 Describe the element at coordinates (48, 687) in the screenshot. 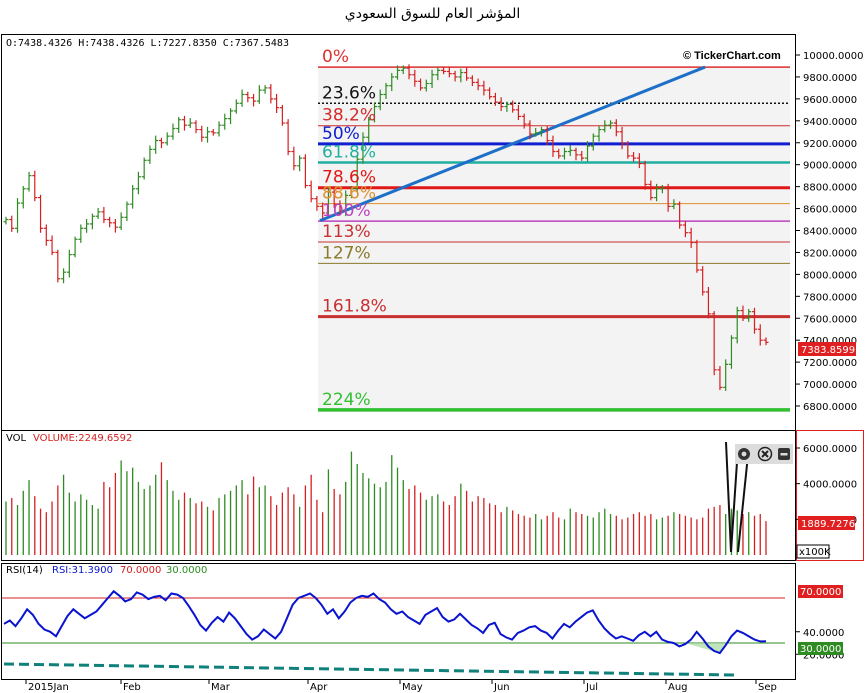

I see `month-label: 2015Jan` at that location.